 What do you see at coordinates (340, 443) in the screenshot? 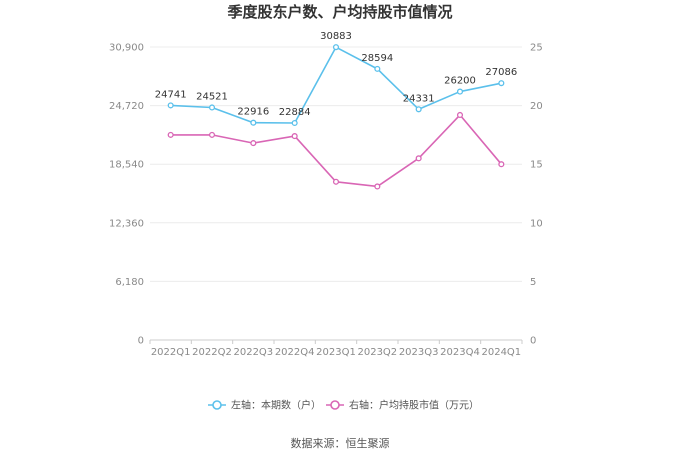
I see `source-note: 数据来源：恒生聚源` at bounding box center [340, 443].